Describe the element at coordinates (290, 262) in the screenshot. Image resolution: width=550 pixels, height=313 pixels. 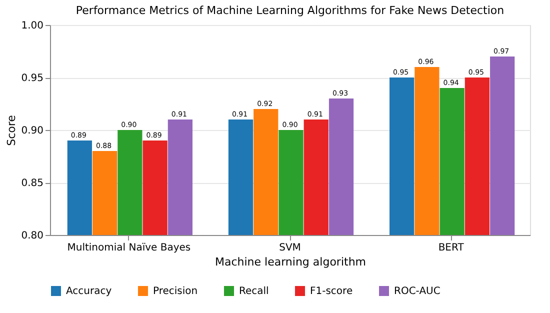
I see `x-axis-title: Machine learning algorithm` at that location.